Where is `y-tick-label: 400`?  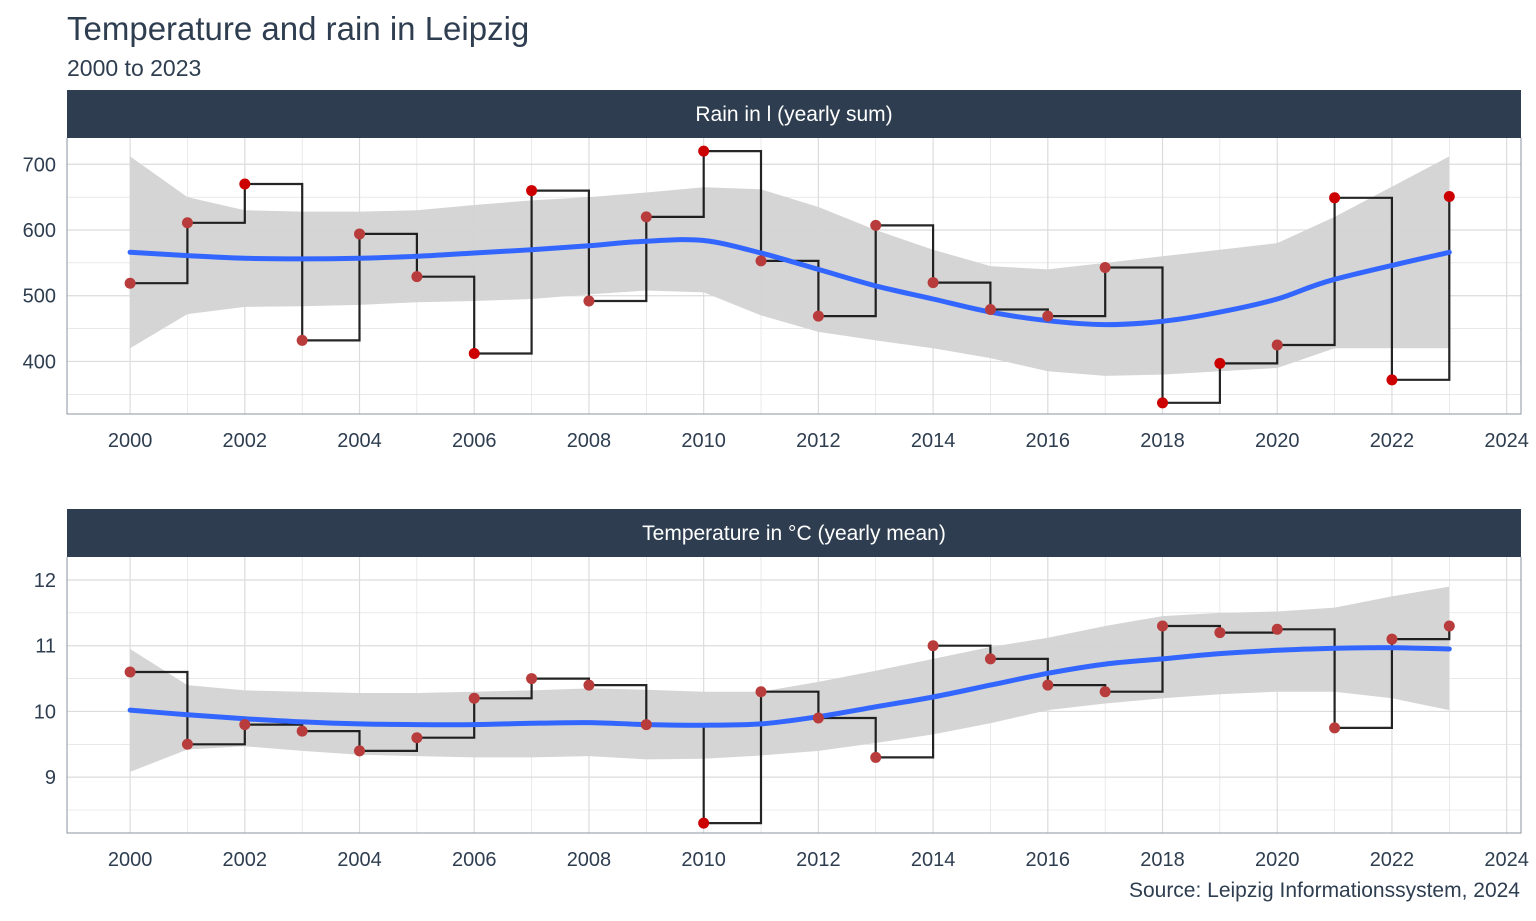
y-tick-label: 400 is located at coordinates (39, 362).